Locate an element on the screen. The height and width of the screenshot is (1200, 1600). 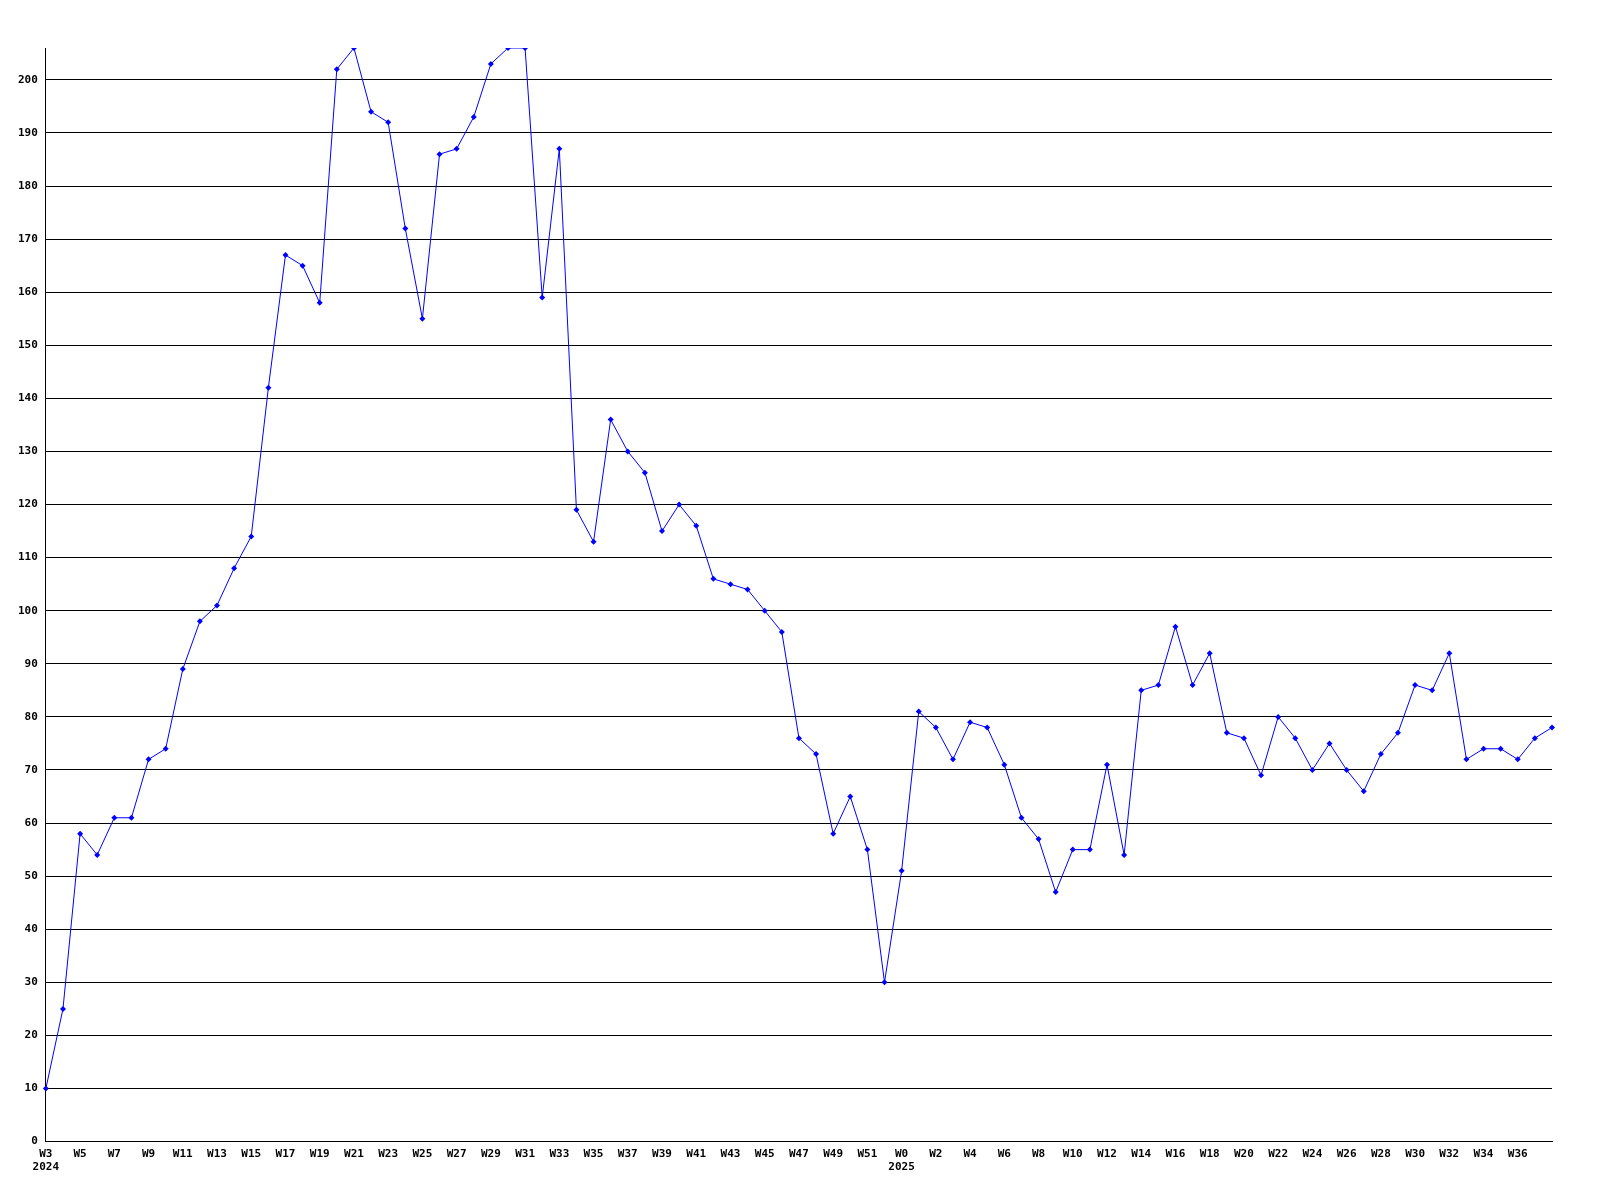
x-tick-label: W12 is located at coordinates (1107, 1154).